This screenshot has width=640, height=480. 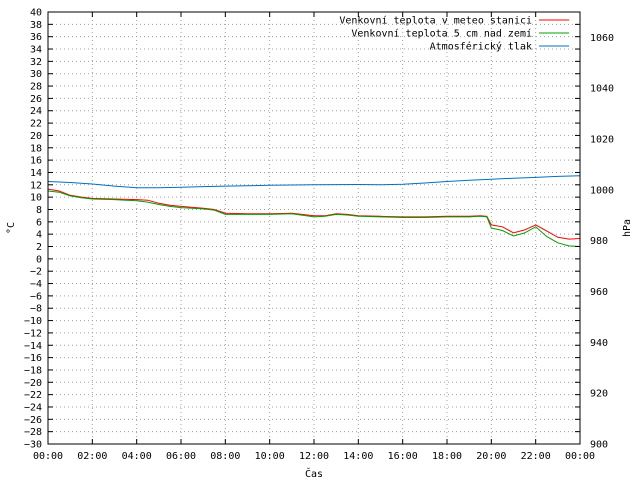 What do you see at coordinates (39, 235) in the screenshot?
I see `y-tick-label: 4` at bounding box center [39, 235].